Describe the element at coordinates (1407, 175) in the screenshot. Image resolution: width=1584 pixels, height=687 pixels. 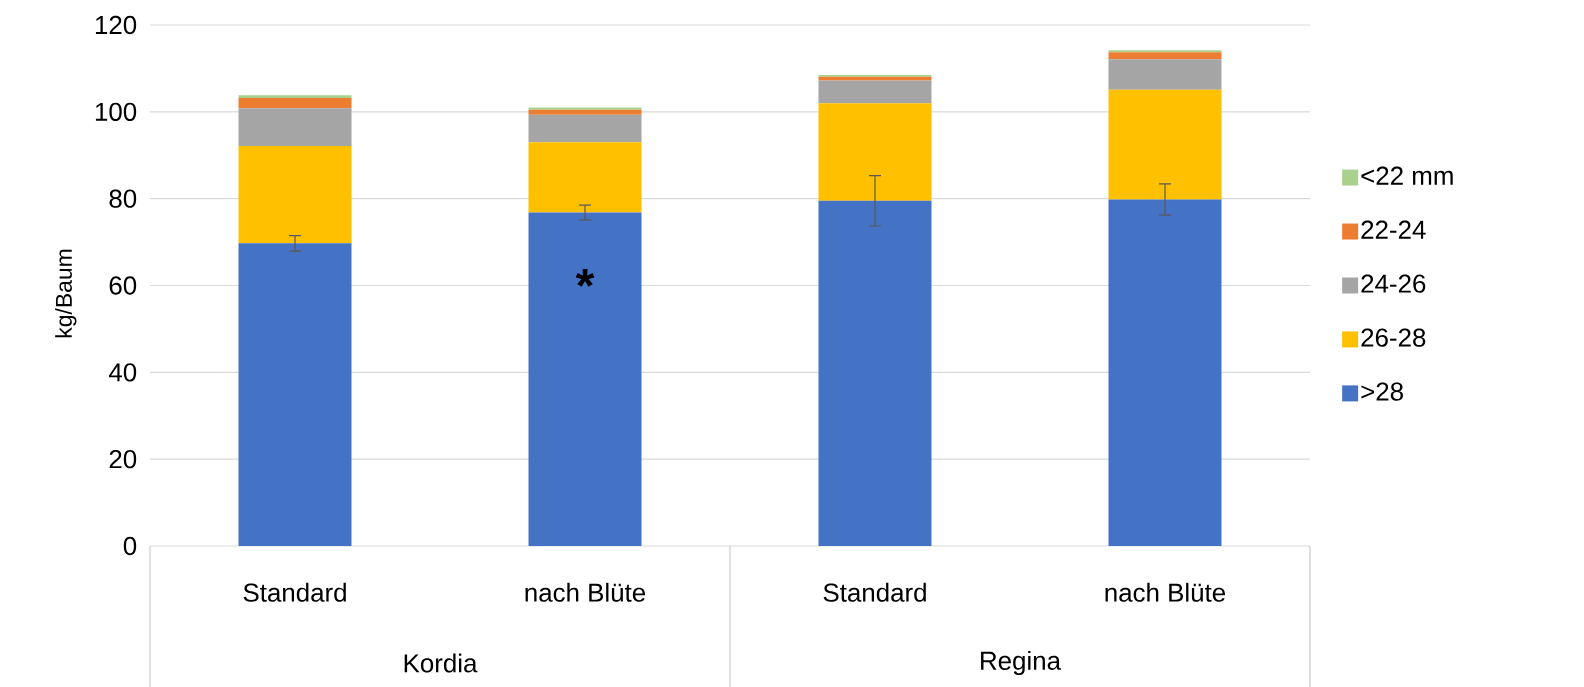
I see `legend-label: <22 mm` at that location.